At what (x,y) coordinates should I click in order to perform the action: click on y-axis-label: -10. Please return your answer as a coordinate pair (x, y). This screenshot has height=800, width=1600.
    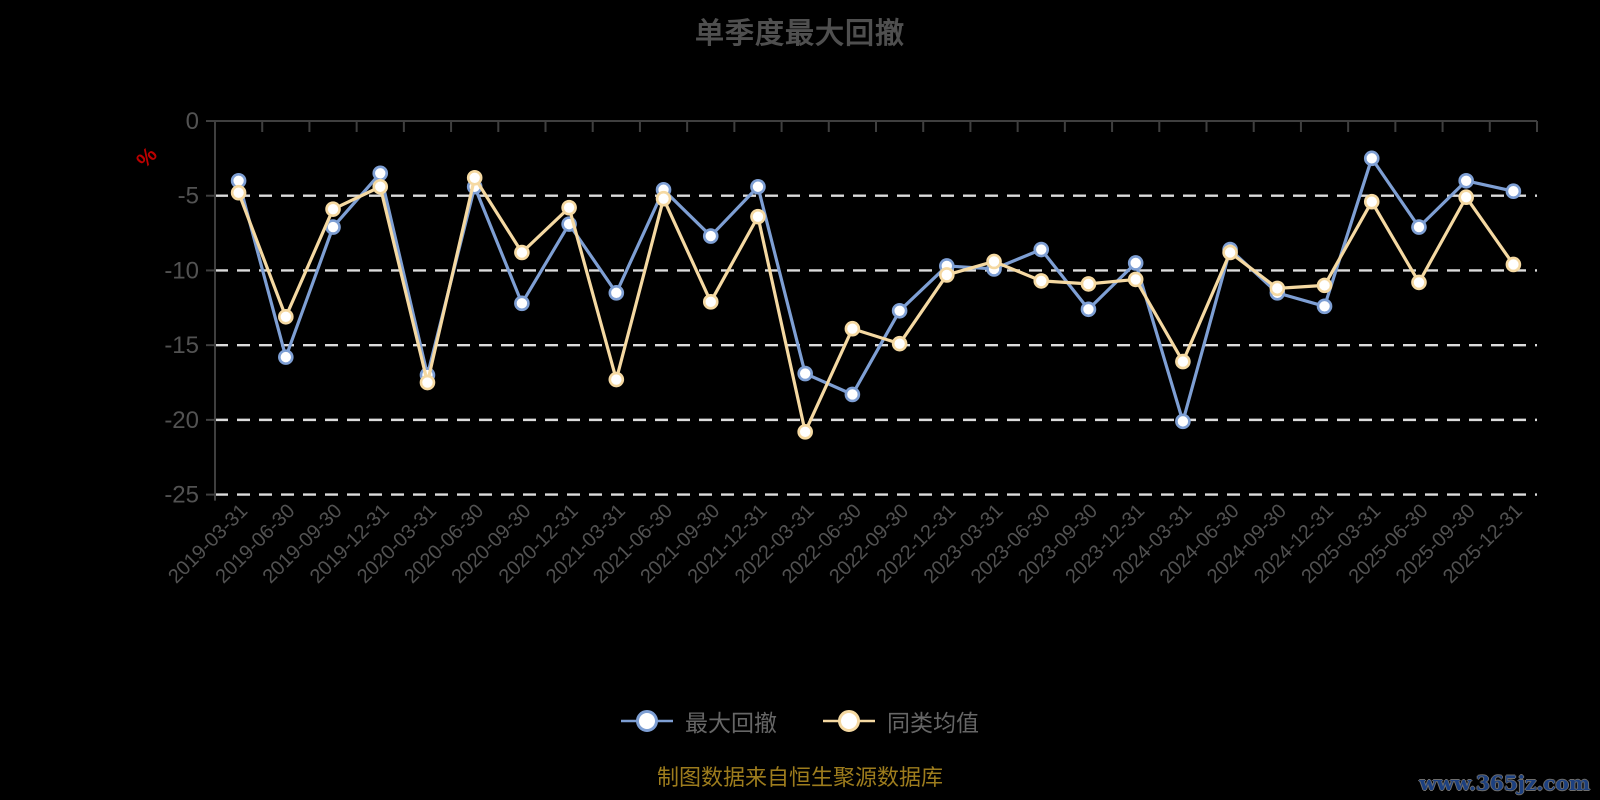
    Looking at the image, I should click on (181, 270).